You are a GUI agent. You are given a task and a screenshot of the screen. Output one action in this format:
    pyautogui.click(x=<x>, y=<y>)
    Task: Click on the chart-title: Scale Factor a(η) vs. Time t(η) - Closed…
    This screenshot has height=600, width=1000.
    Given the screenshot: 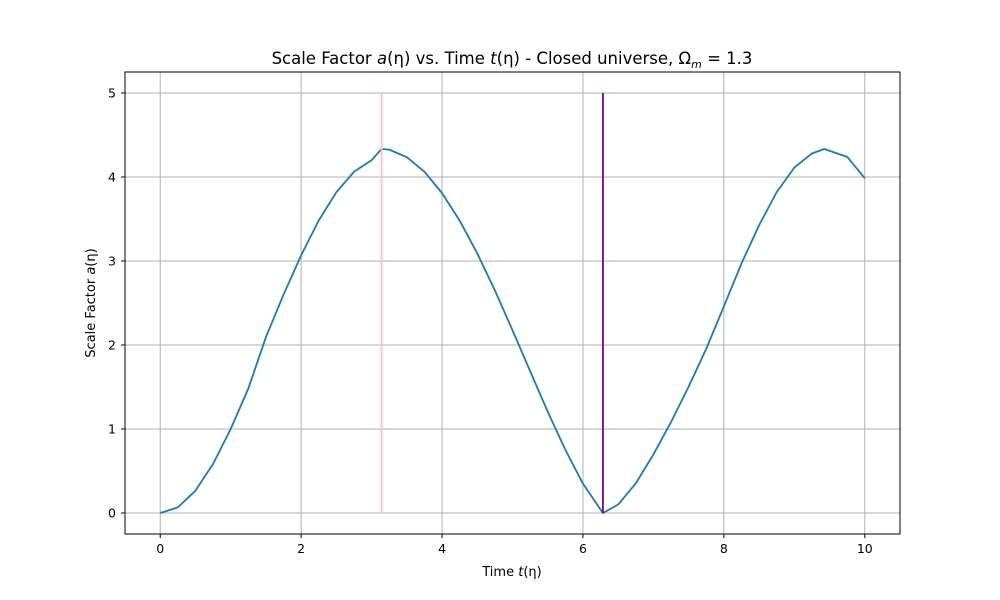 What is the action you would take?
    pyautogui.click(x=512, y=60)
    